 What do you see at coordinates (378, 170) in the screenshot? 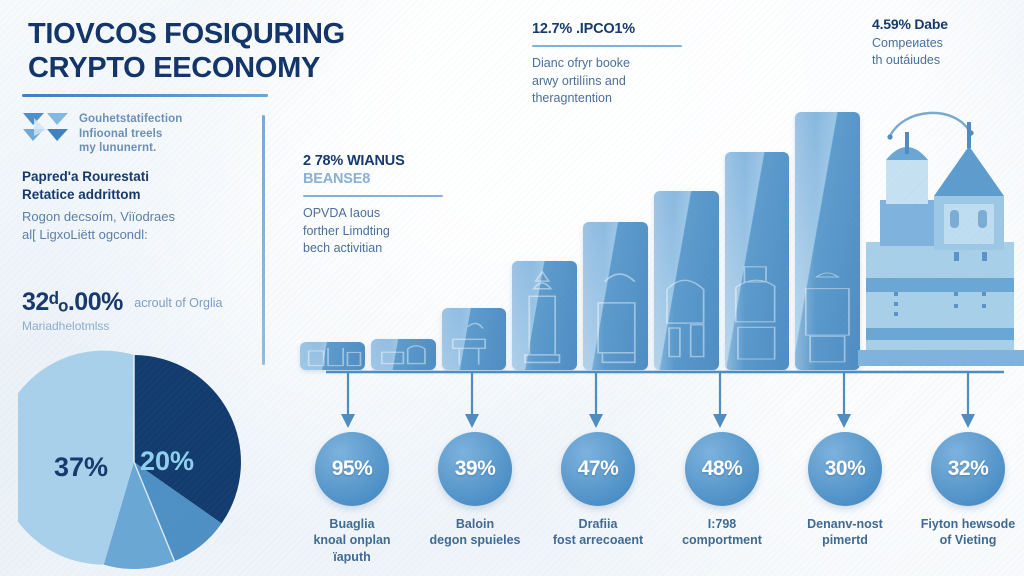
I see `callout-a-number: 2 78% WIANUS BEANSE8` at bounding box center [378, 170].